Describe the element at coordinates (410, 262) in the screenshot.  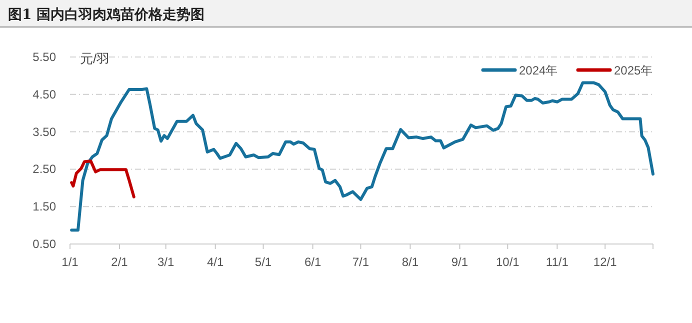
I see `x-tick-label: 8/1` at that location.